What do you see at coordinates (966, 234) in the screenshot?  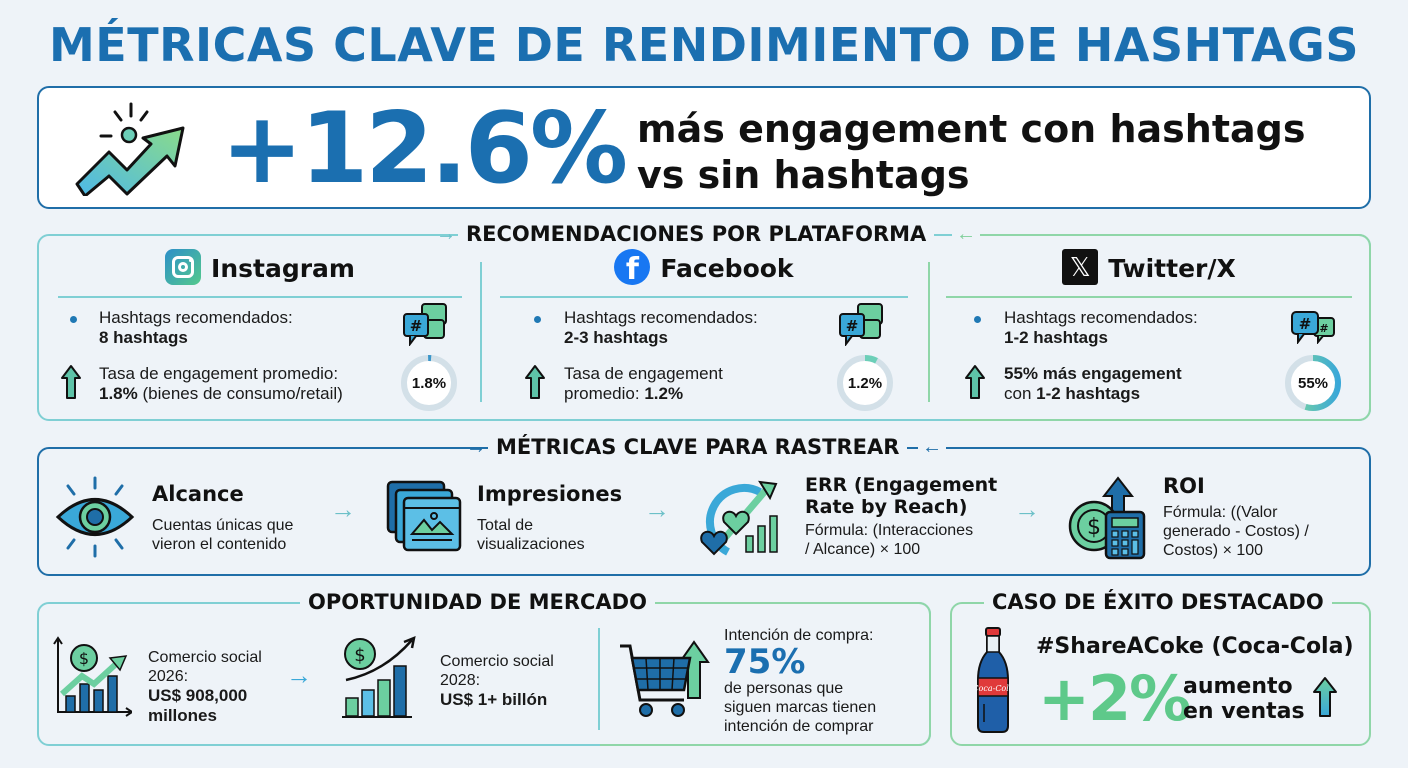 I see `arrow-left-icon: ←` at bounding box center [966, 234].